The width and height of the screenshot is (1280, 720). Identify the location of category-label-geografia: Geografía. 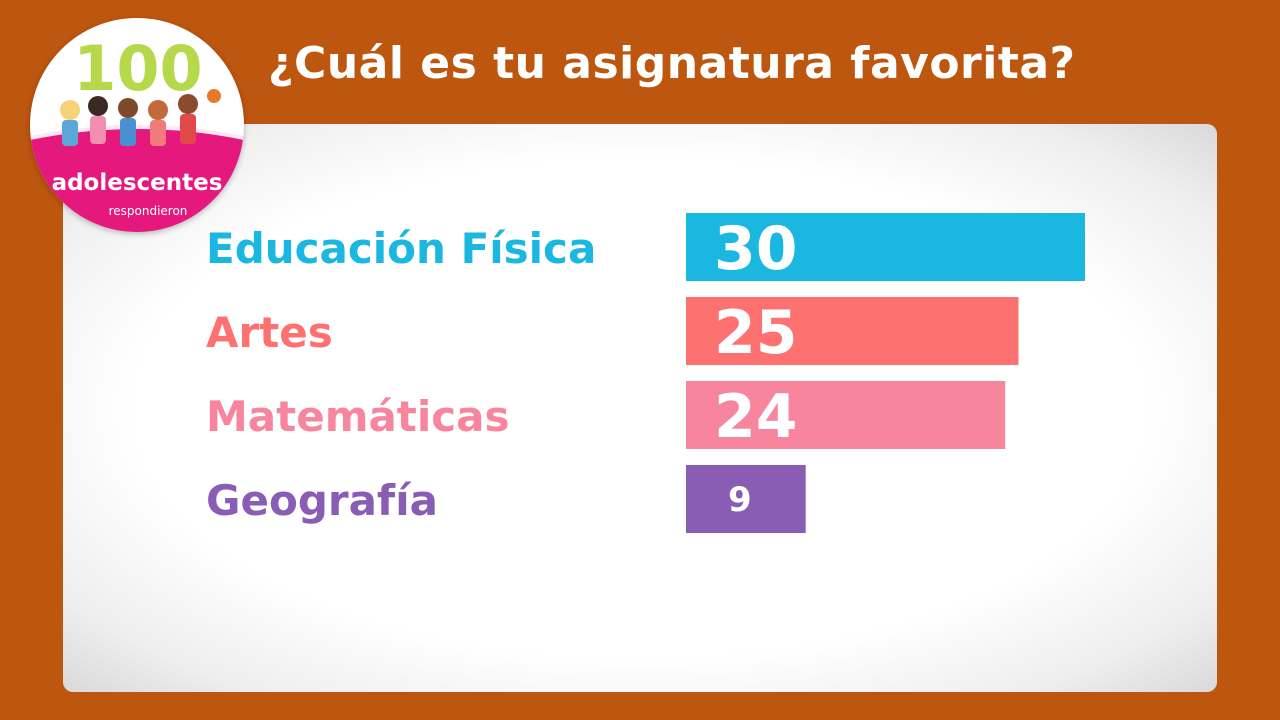
(322, 500).